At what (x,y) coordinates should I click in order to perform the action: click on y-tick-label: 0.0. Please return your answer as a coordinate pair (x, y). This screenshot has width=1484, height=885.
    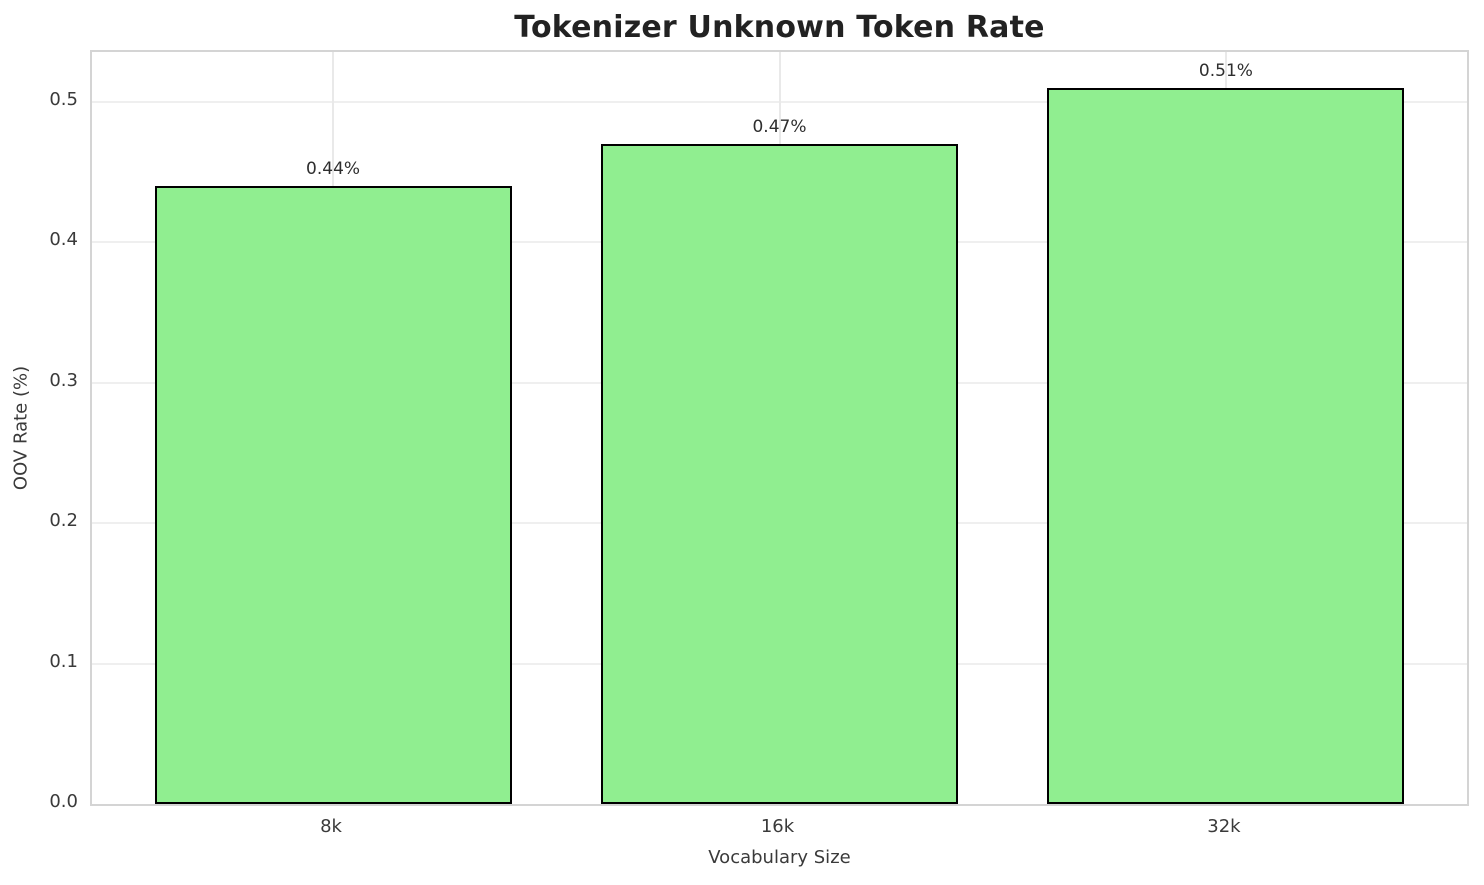
    Looking at the image, I should click on (63, 801).